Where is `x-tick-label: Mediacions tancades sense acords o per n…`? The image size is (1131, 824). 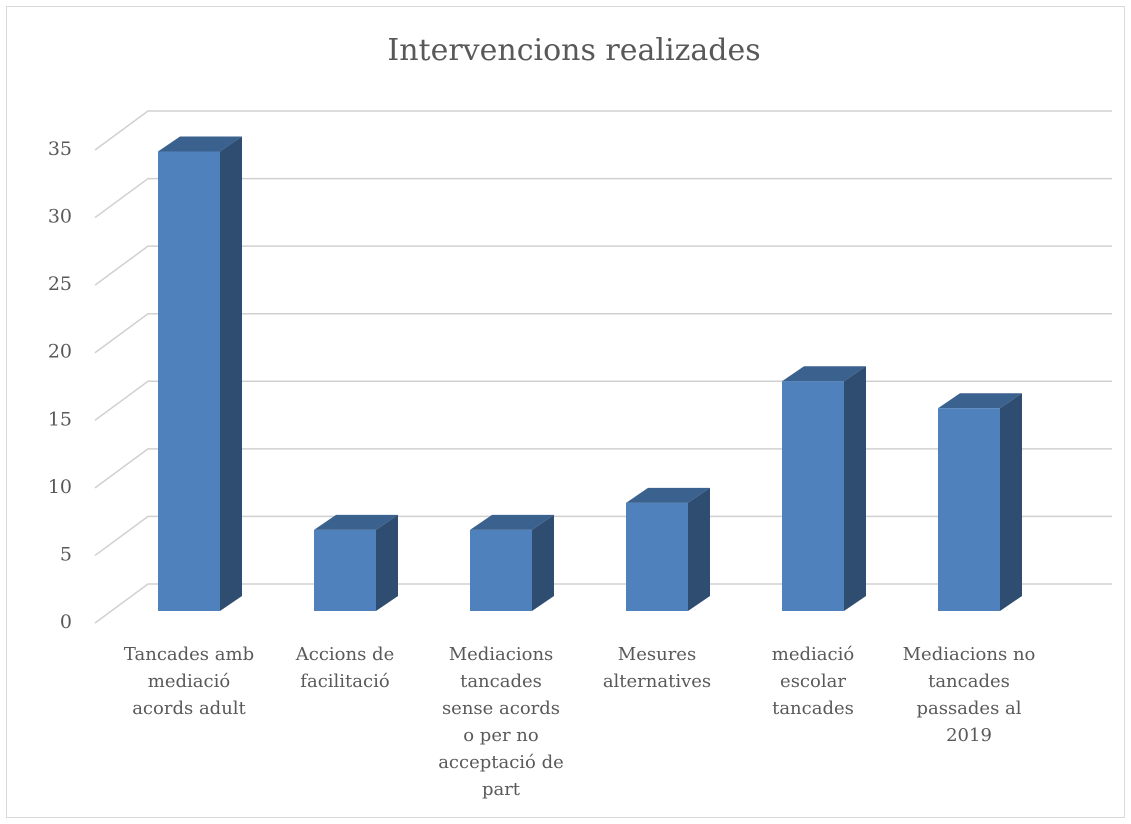 x-tick-label: Mediacions tancades sense acords o per n… is located at coordinates (501, 722).